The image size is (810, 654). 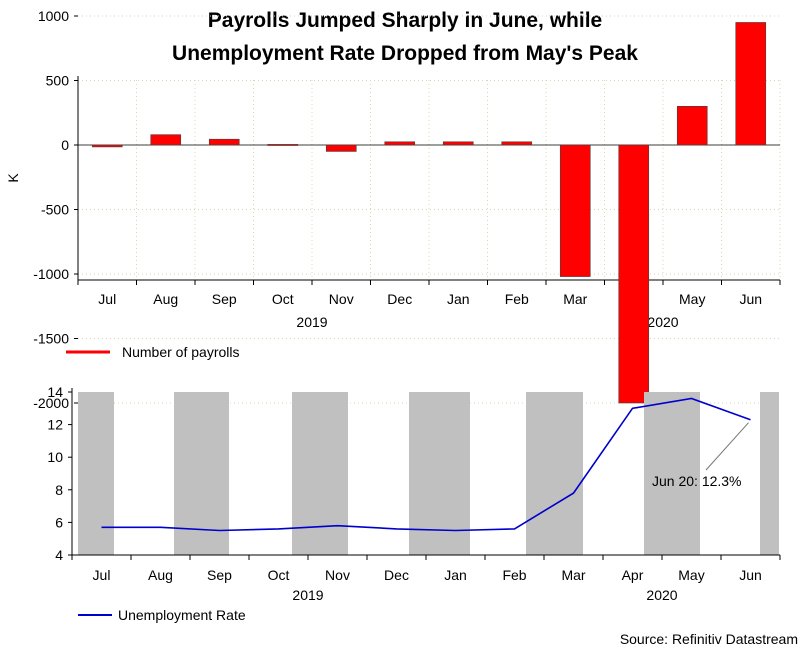 What do you see at coordinates (59, 522) in the screenshot?
I see `y-tick-label-2: 6` at bounding box center [59, 522].